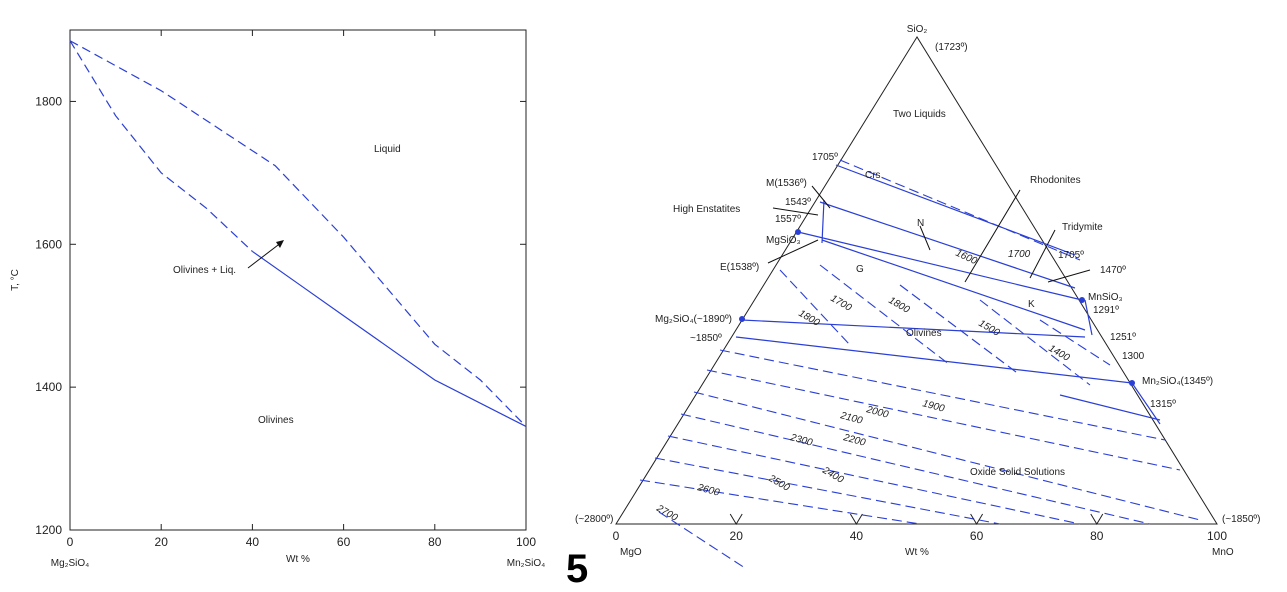 The width and height of the screenshot is (1287, 592). Describe the element at coordinates (798, 202) in the screenshot. I see `ternary-label: 1543º` at that location.